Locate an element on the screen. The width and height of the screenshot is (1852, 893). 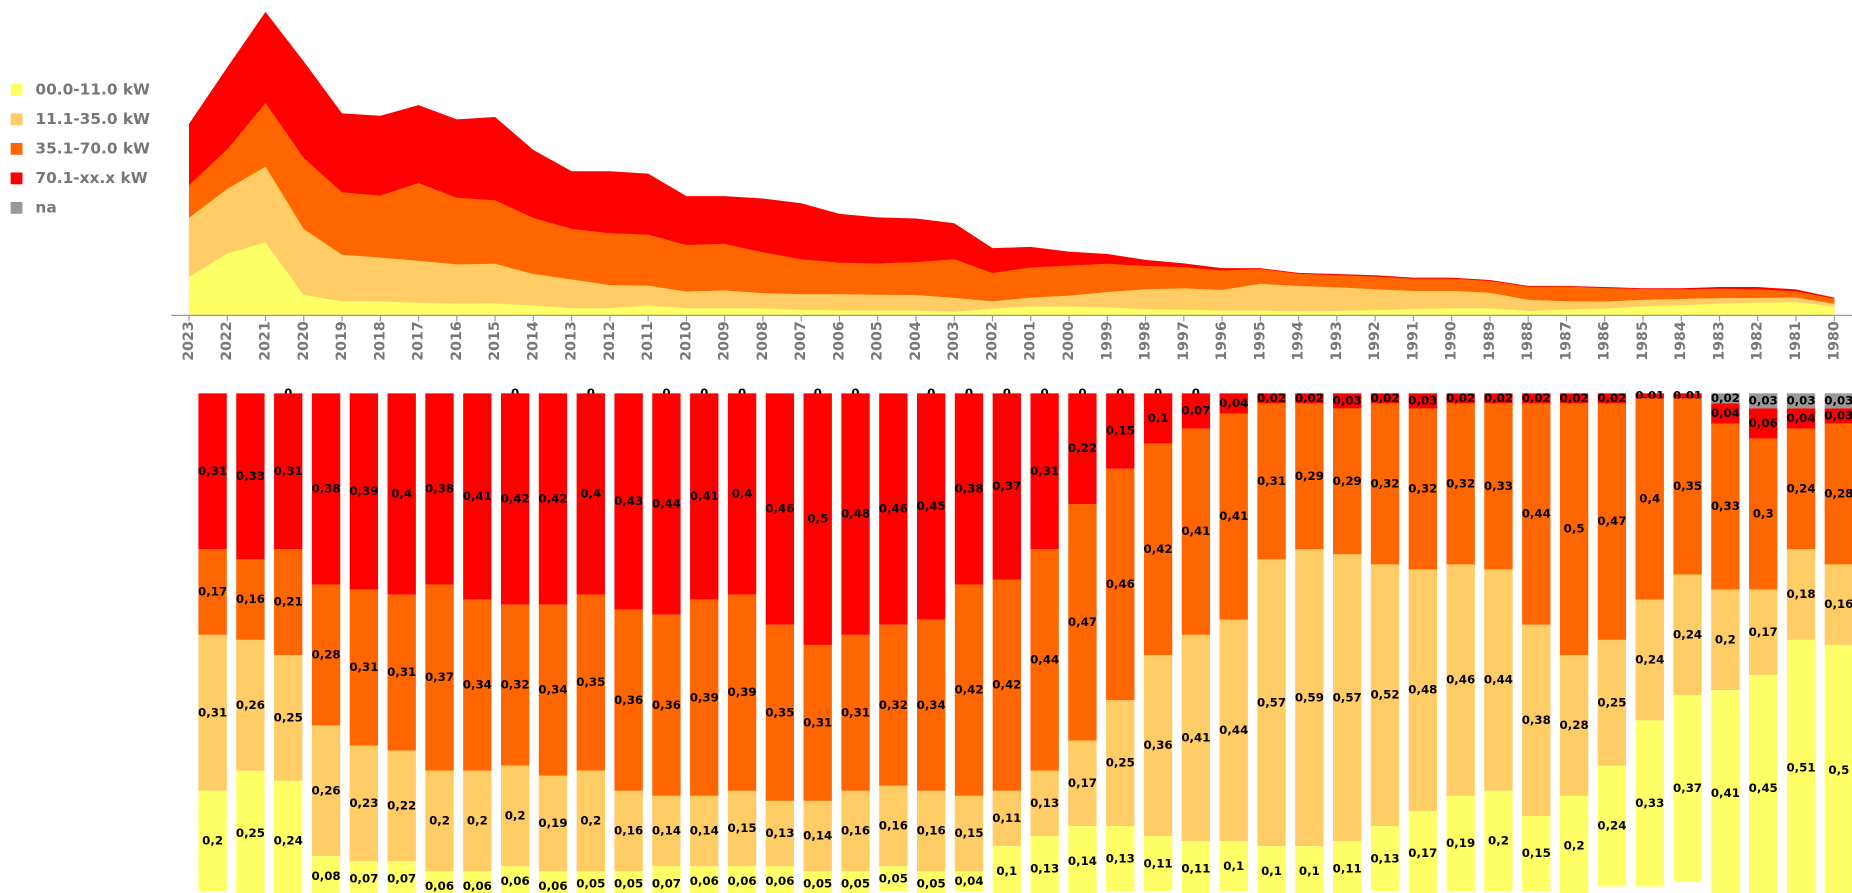
value-label: 0,5 is located at coordinates (1838, 770).